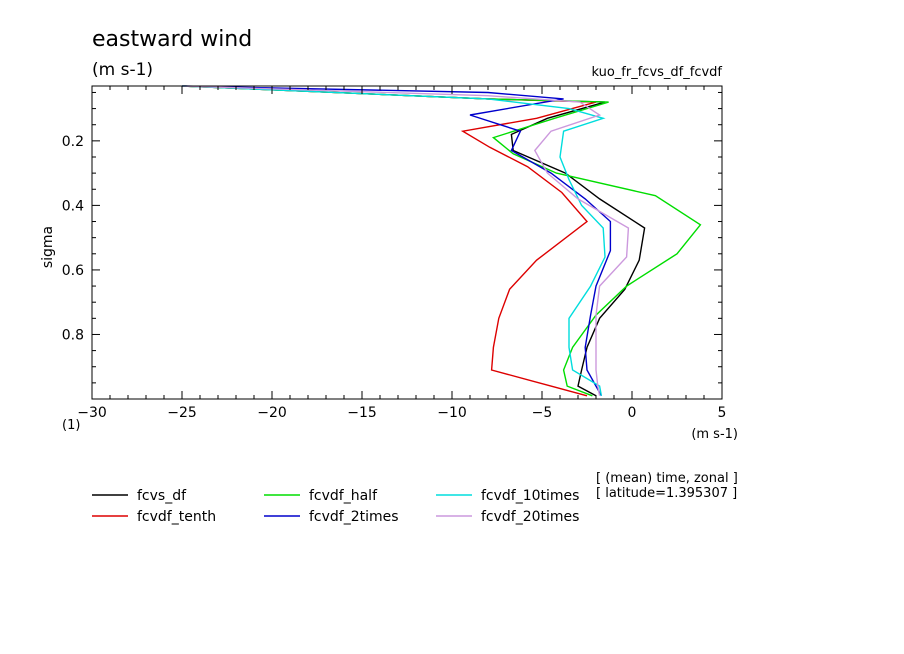 The height and width of the screenshot is (654, 904). What do you see at coordinates (176, 517) in the screenshot?
I see `legend-label-fcvdf_tenth: fcvdf_tenth` at bounding box center [176, 517].